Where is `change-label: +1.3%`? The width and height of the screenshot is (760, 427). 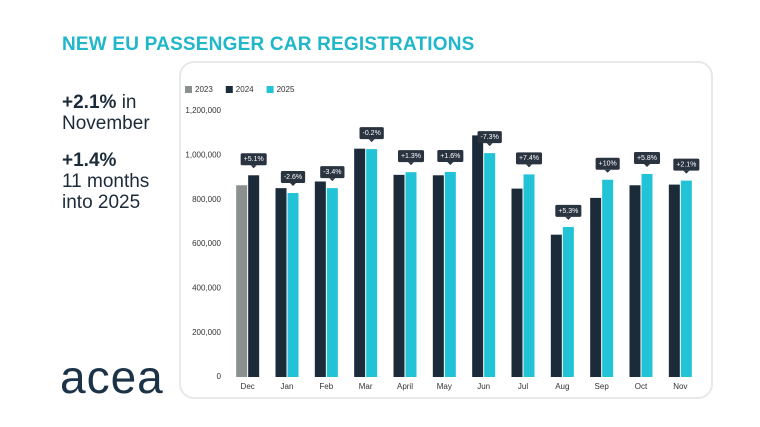 change-label: +1.3% is located at coordinates (411, 156).